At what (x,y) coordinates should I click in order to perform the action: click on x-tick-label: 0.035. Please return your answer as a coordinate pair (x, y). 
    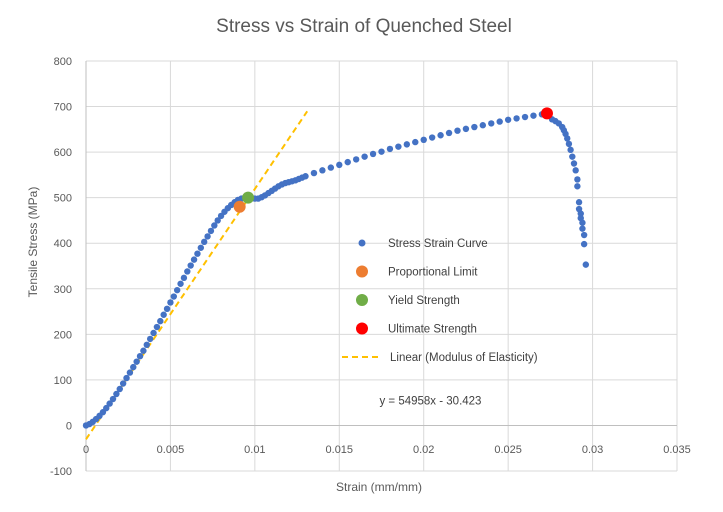
    Looking at the image, I should click on (677, 450).